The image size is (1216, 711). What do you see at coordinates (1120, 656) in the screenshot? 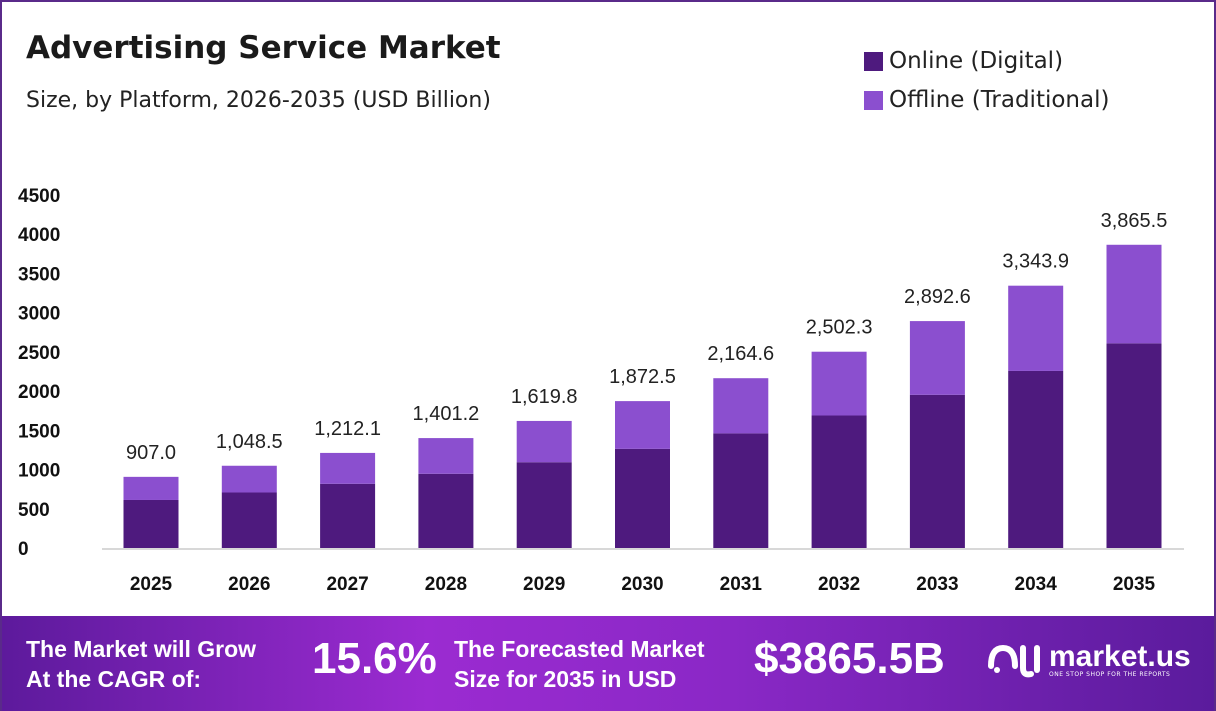
I see `logo-text: market.us` at bounding box center [1120, 656].